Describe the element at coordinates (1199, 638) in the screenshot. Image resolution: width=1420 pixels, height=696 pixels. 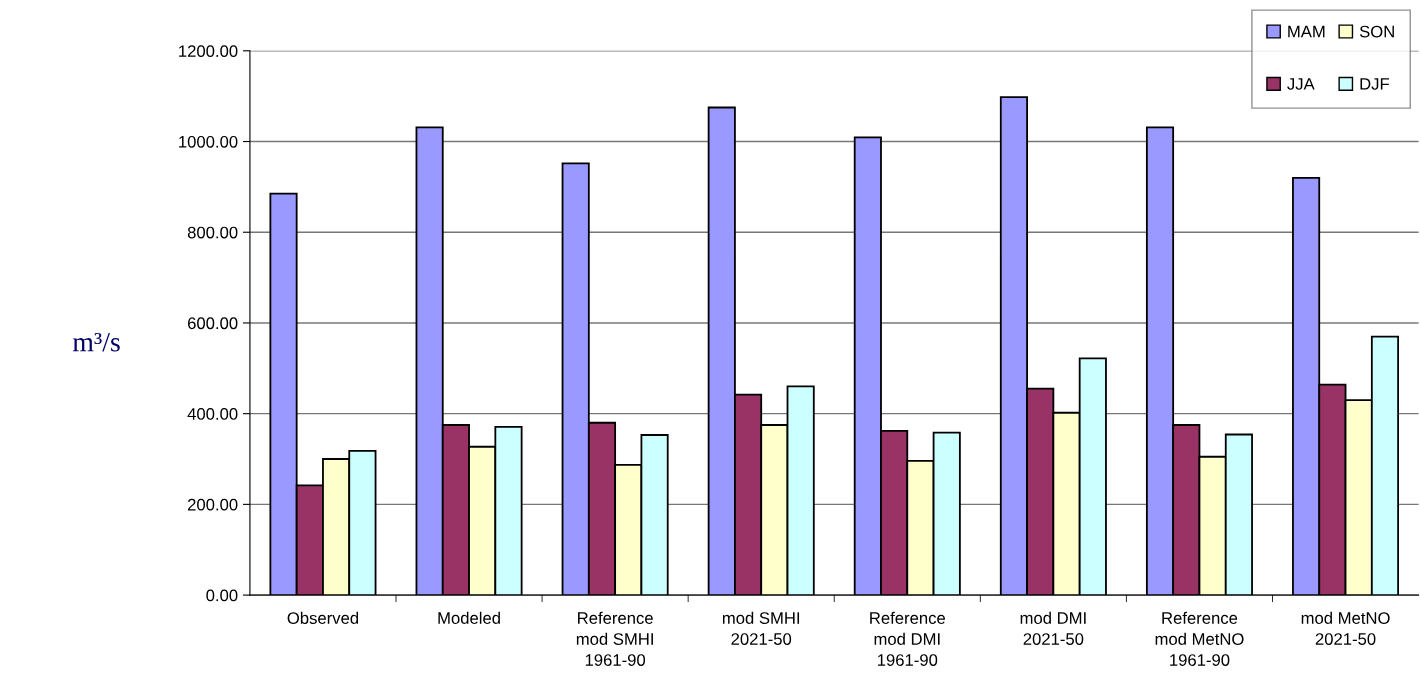
I see `x-tick-label: Reference mod MetNO 1961-90` at that location.